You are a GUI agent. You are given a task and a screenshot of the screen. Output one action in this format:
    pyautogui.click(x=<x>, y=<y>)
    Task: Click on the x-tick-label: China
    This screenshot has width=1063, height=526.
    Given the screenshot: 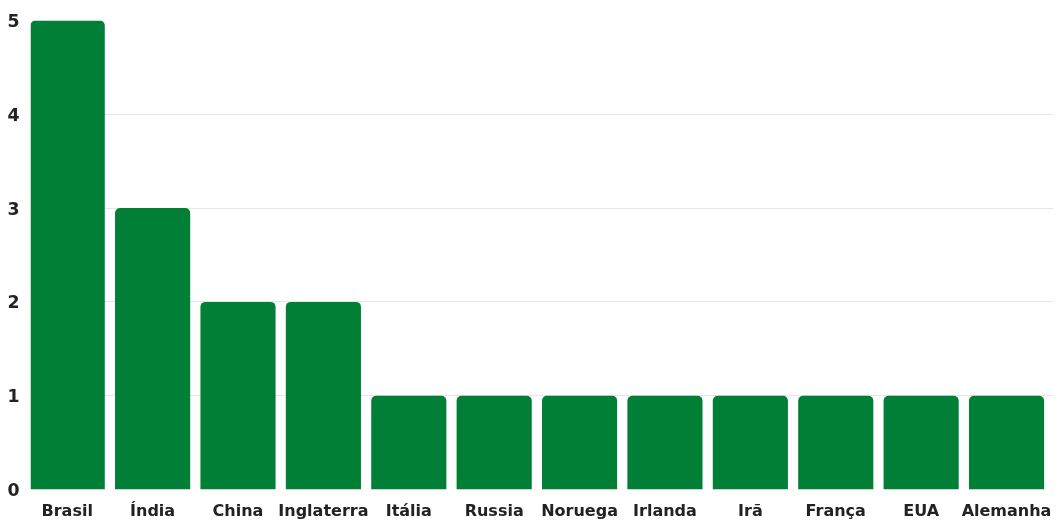 What is the action you would take?
    pyautogui.click(x=238, y=510)
    